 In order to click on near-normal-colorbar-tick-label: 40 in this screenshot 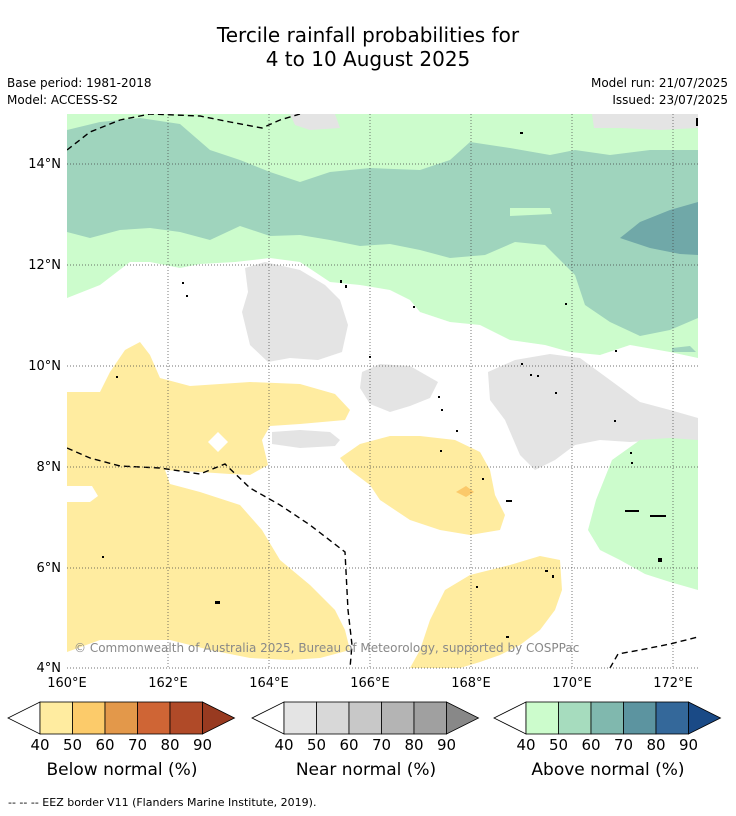, I will do `click(283, 745)`.